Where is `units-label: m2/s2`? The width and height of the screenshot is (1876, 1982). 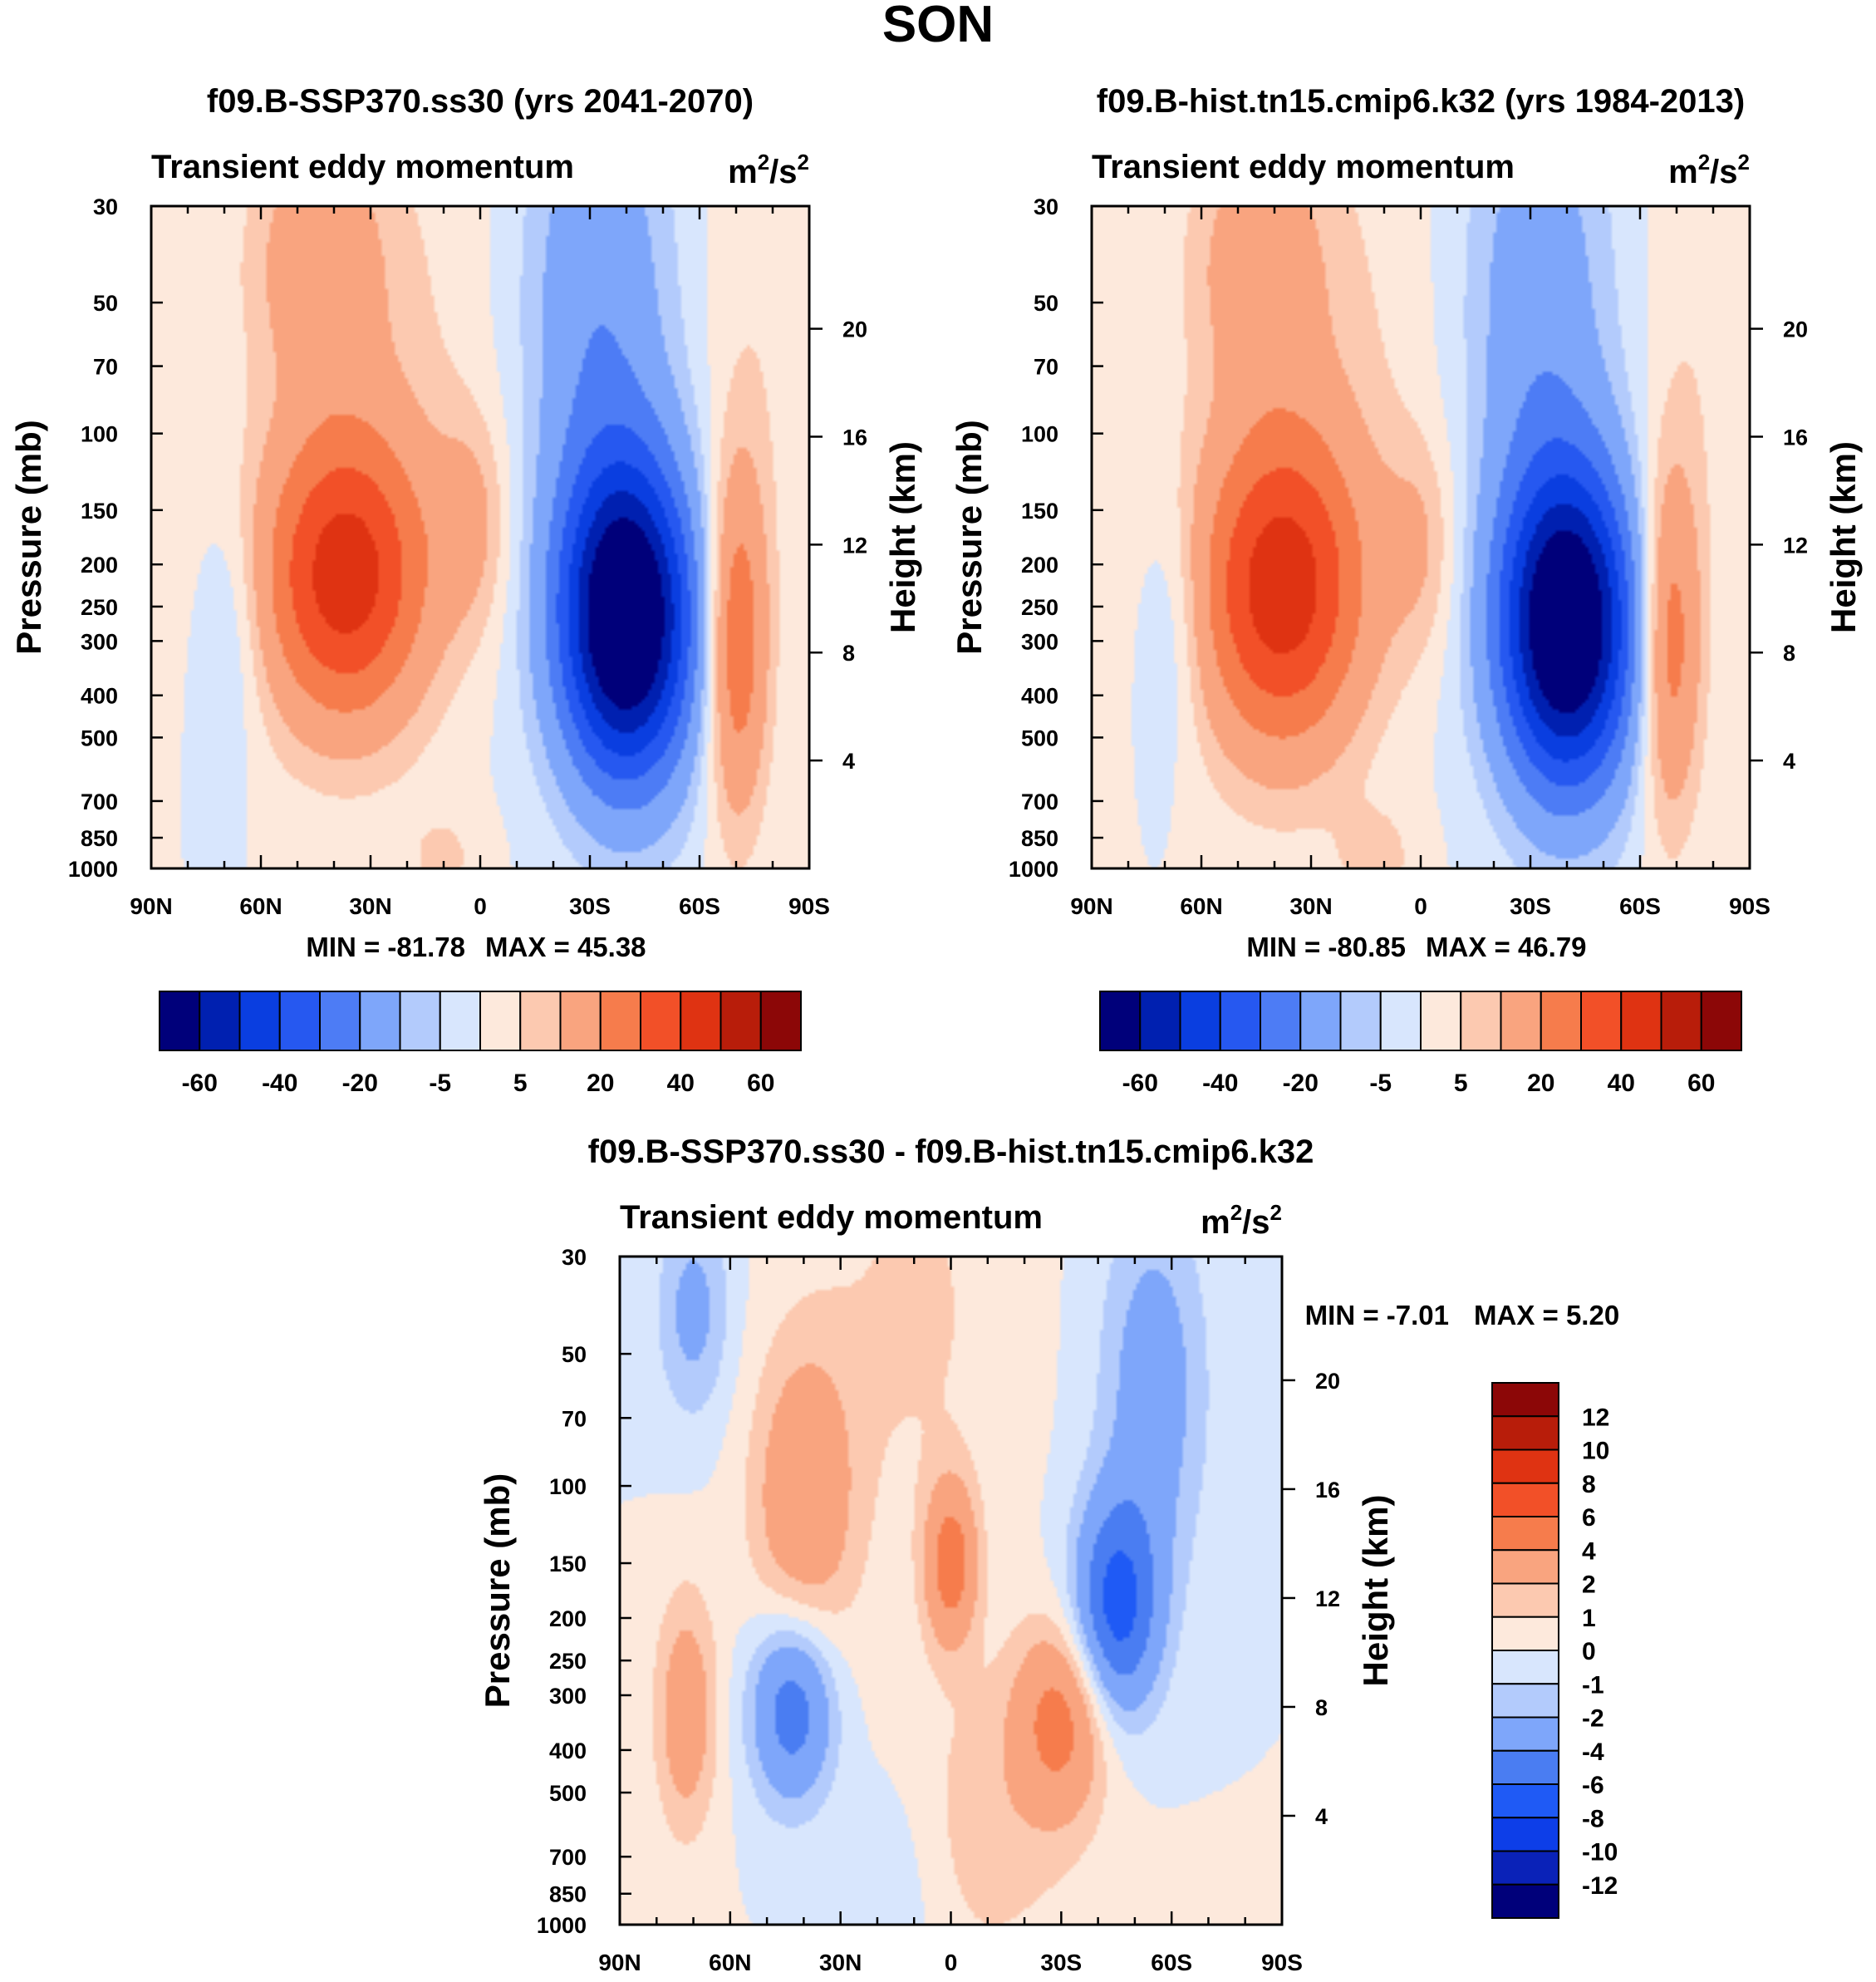 units-label: m2/s2 is located at coordinates (1242, 1220).